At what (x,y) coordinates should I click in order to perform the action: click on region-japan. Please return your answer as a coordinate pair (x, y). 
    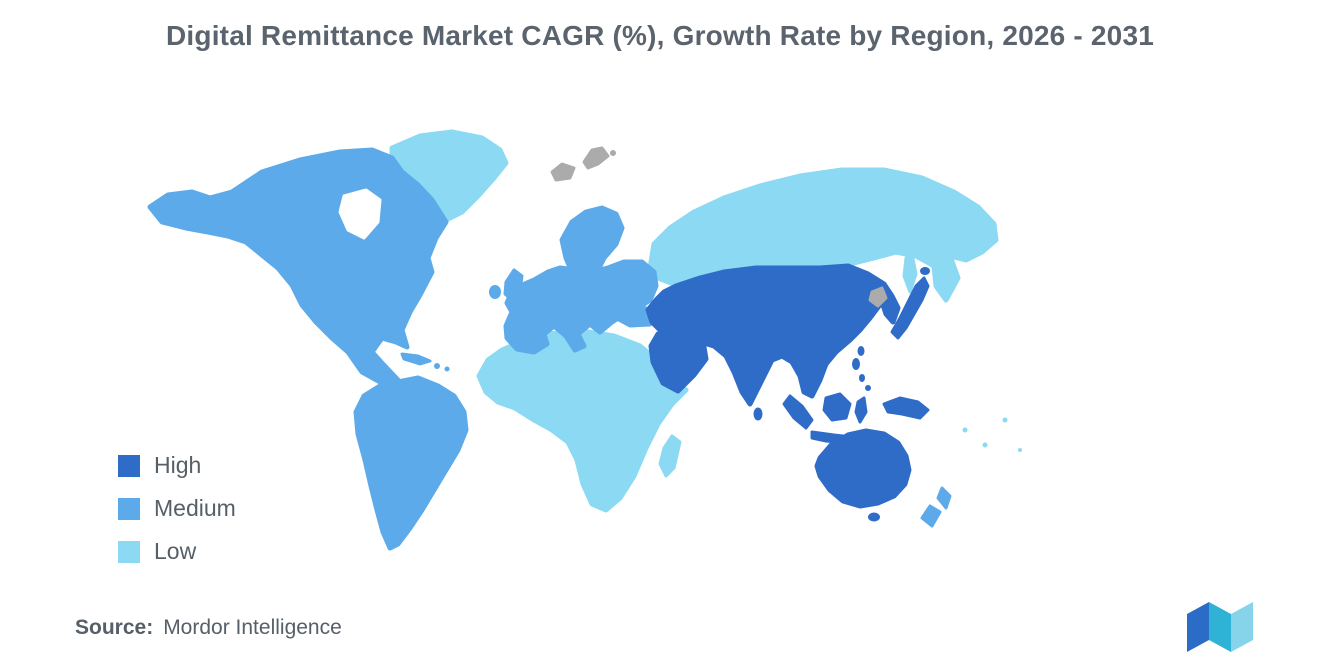
    Looking at the image, I should click on (910, 308).